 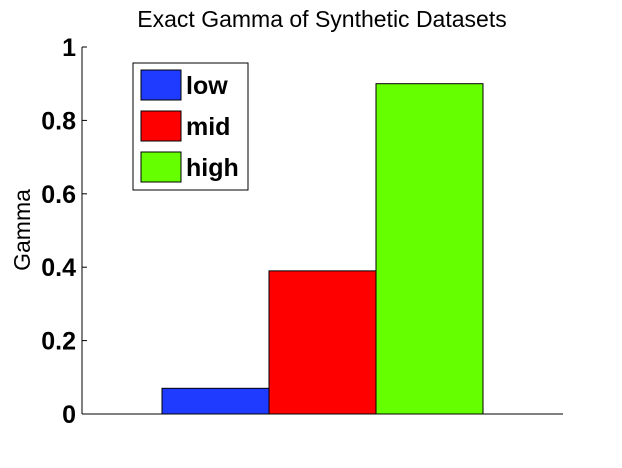 I want to click on legend-label-mid: mid, so click(x=208, y=127).